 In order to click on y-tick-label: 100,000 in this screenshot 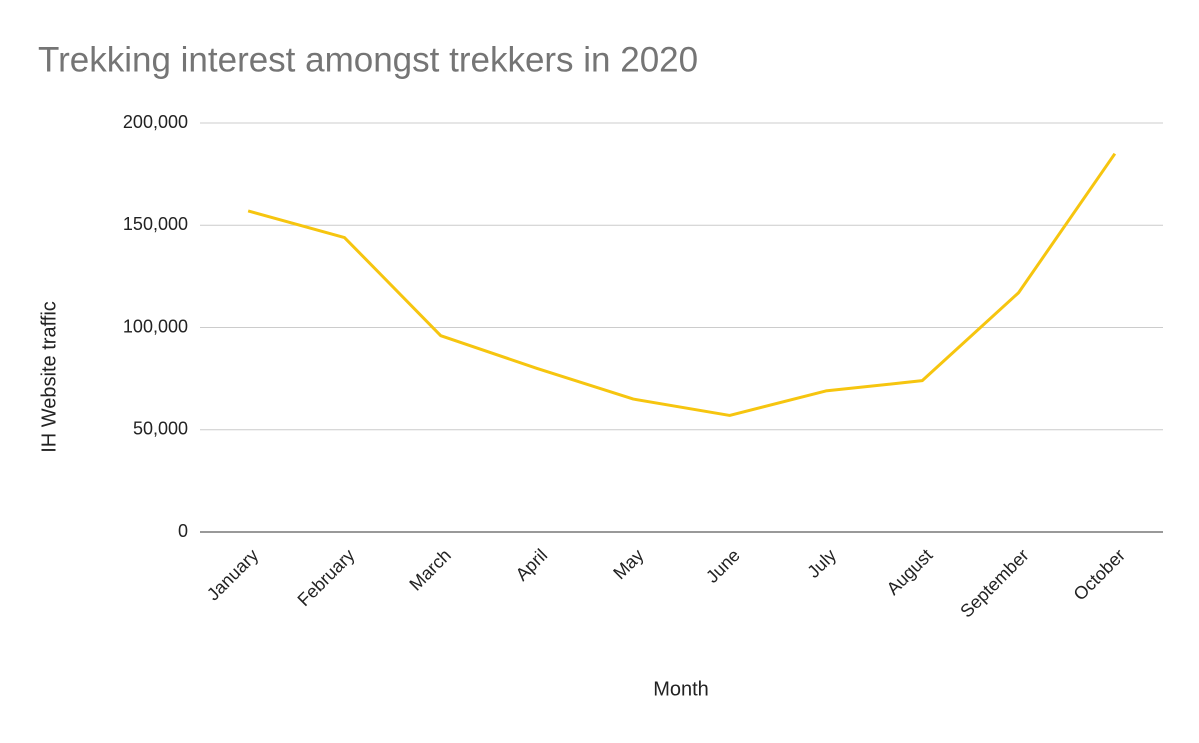, I will do `click(155, 326)`.